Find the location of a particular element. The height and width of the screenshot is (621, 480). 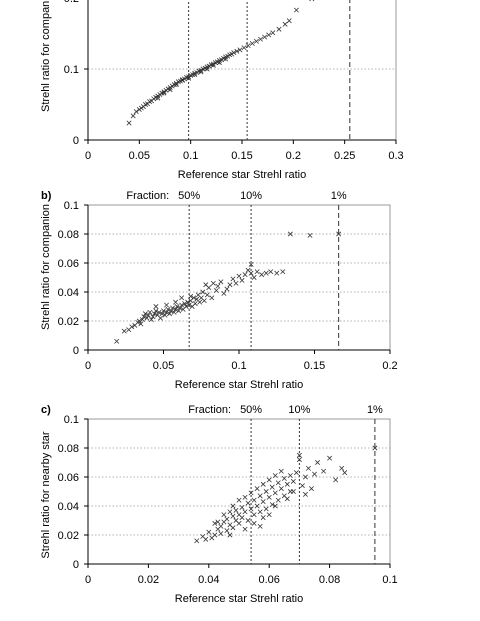

y-tick-label: 0.1 is located at coordinates (71, 206).